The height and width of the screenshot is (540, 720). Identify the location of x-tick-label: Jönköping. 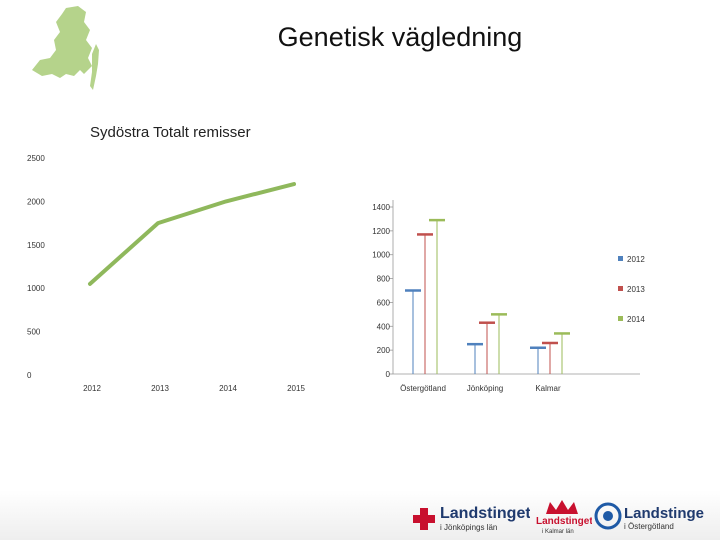
(485, 388).